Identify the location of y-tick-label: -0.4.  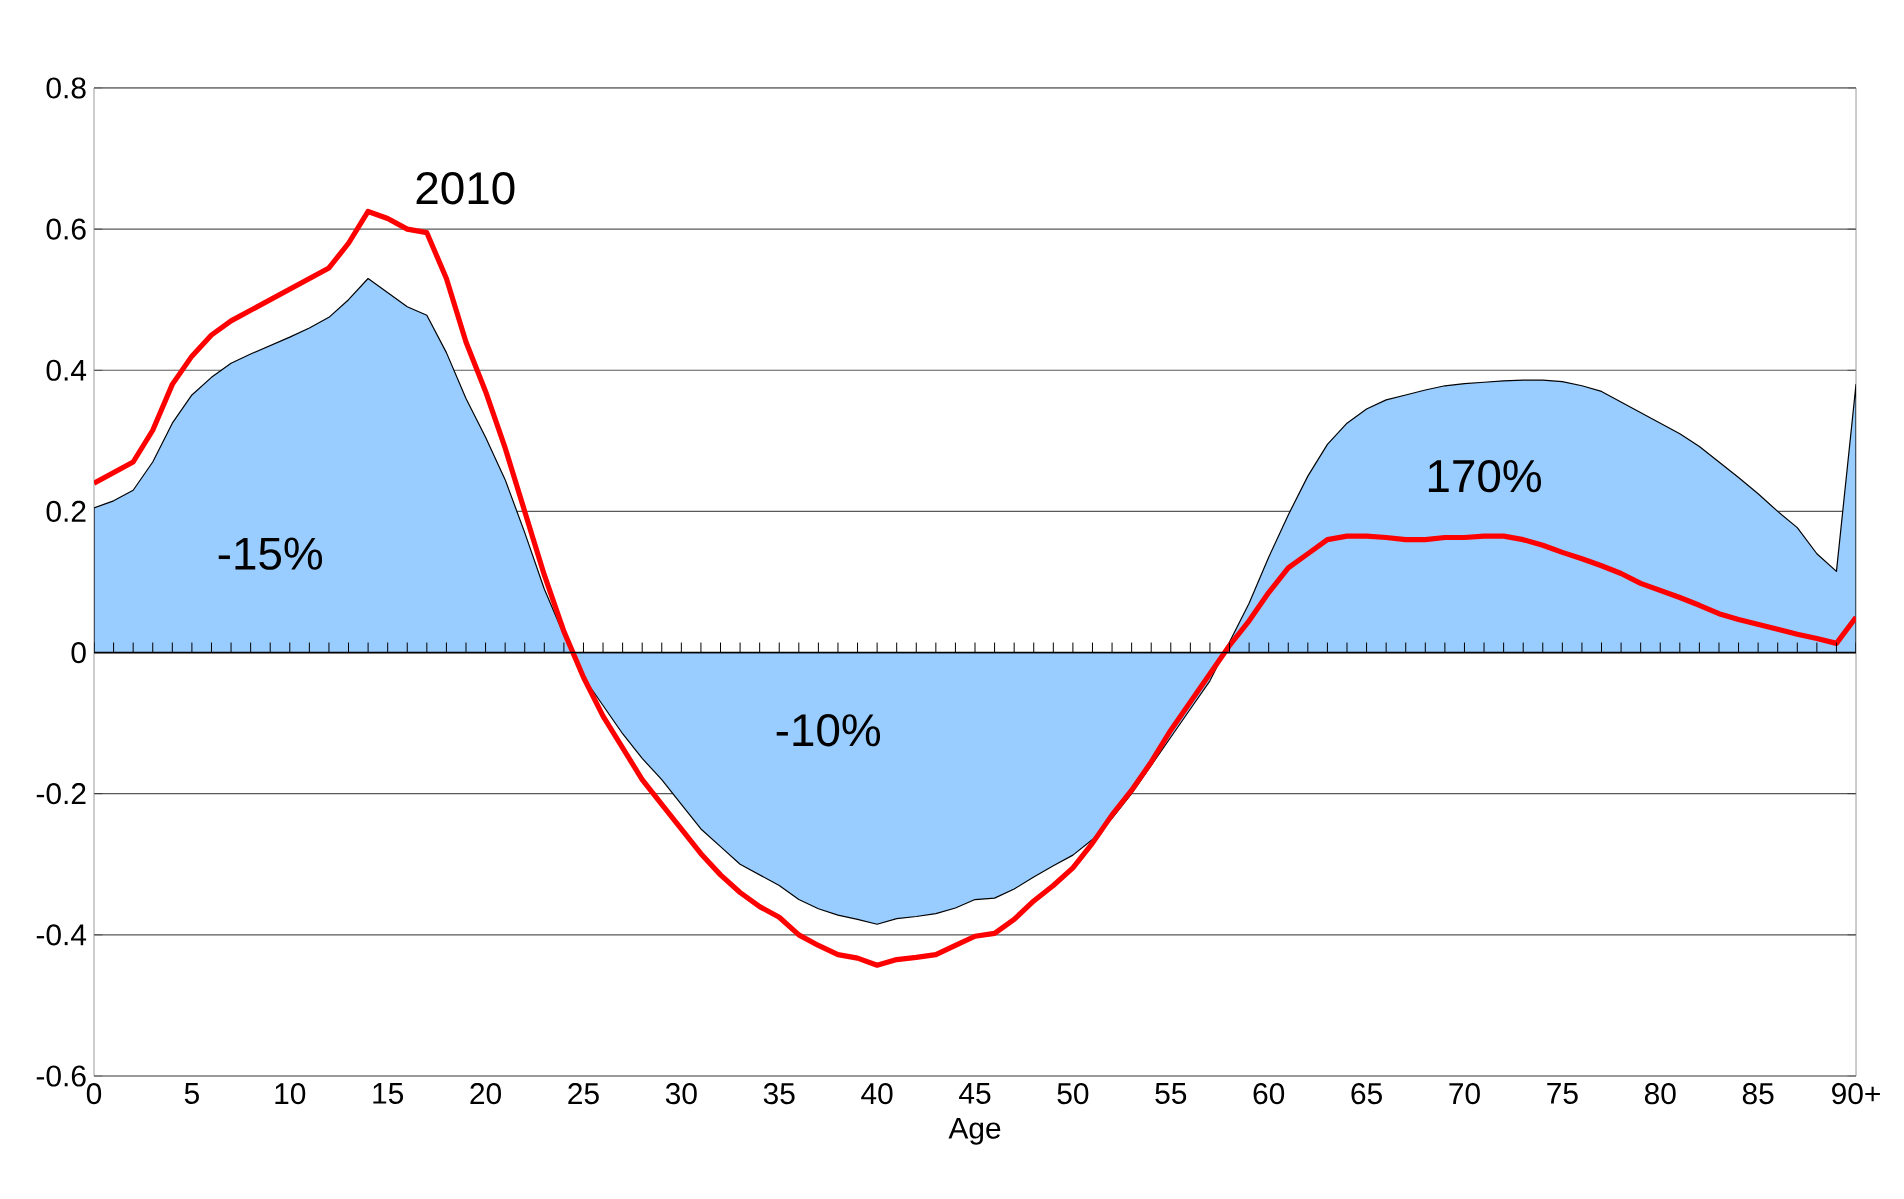
(61, 935).